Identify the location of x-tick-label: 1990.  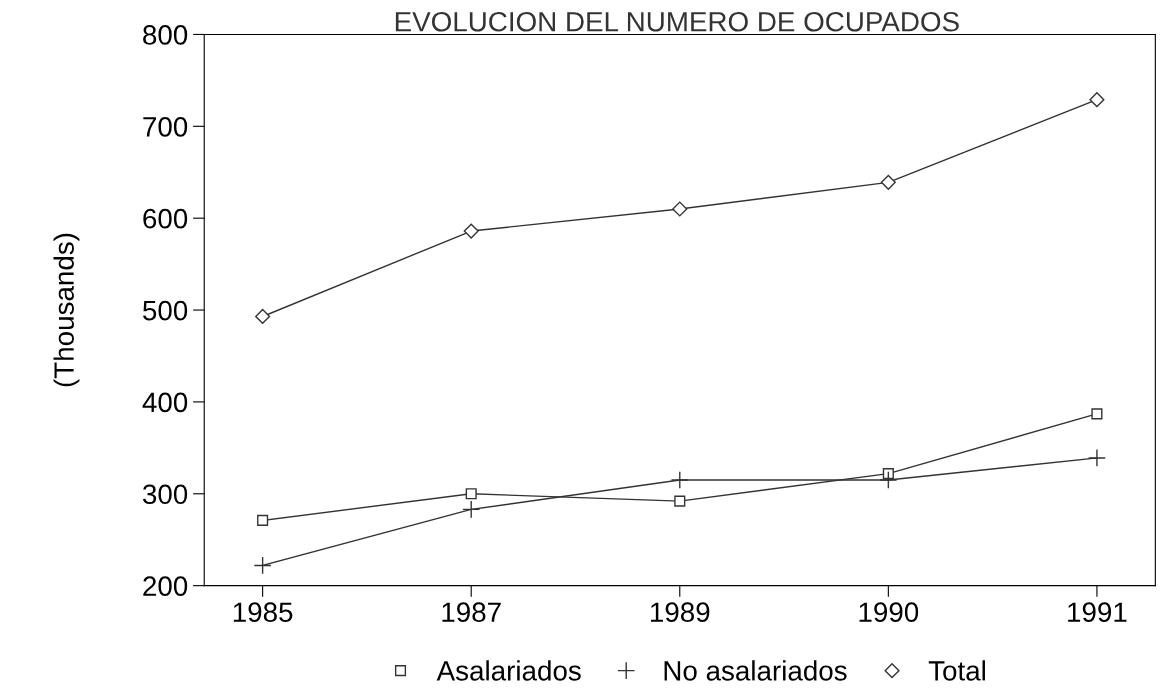
(889, 612).